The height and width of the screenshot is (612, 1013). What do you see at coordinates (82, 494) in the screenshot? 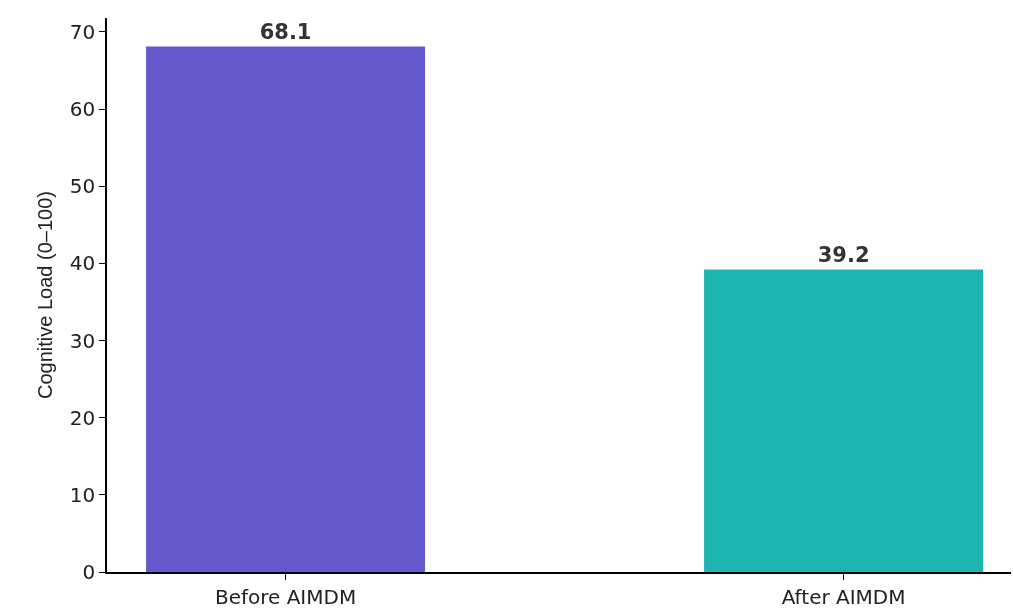
I see `y-tick-label: 10` at bounding box center [82, 494].